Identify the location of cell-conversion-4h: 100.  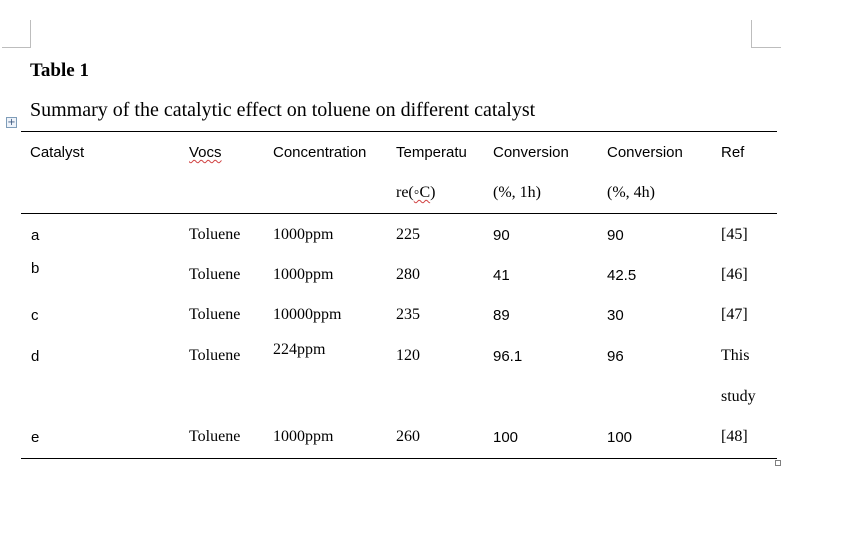
(620, 437).